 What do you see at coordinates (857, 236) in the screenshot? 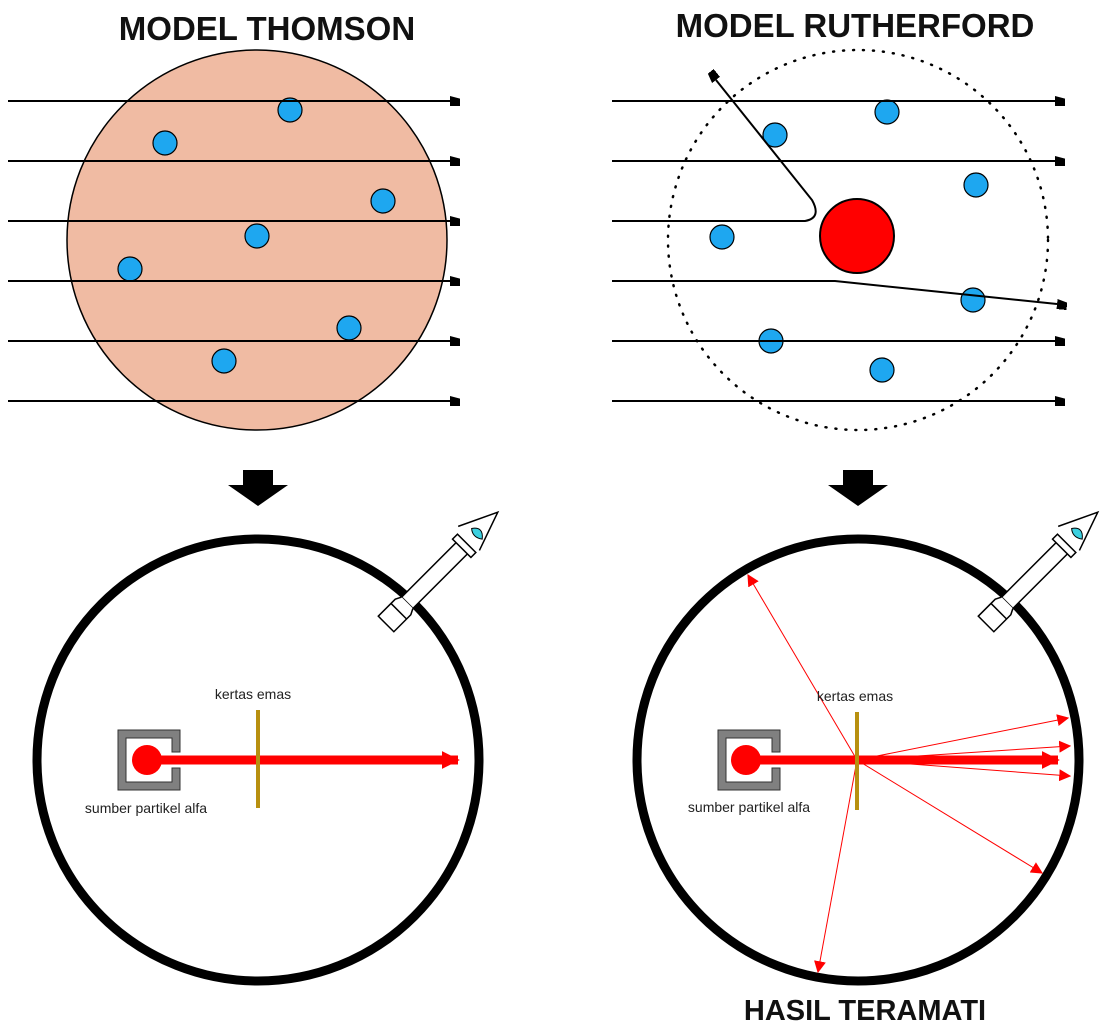
I see `nucleus` at bounding box center [857, 236].